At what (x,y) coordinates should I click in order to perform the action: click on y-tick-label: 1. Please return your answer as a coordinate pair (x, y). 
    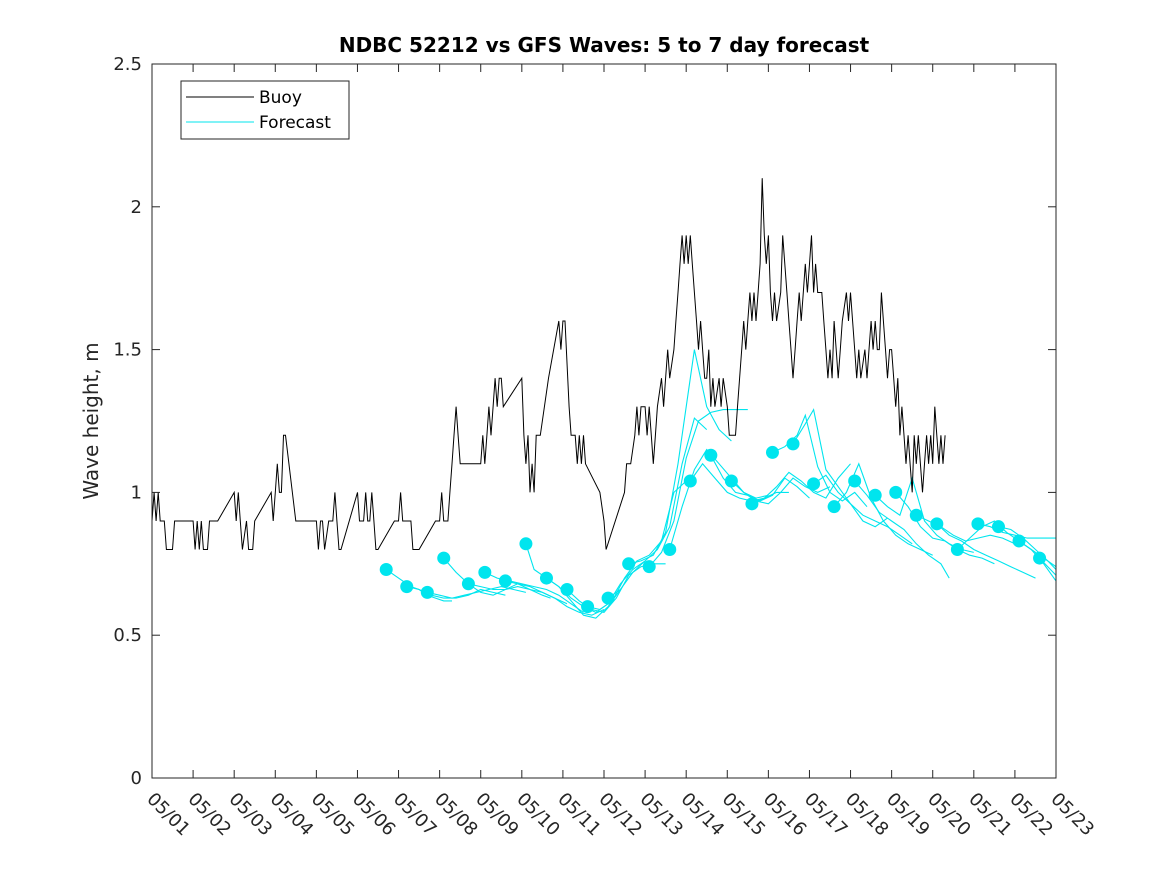
    Looking at the image, I should click on (136, 492).